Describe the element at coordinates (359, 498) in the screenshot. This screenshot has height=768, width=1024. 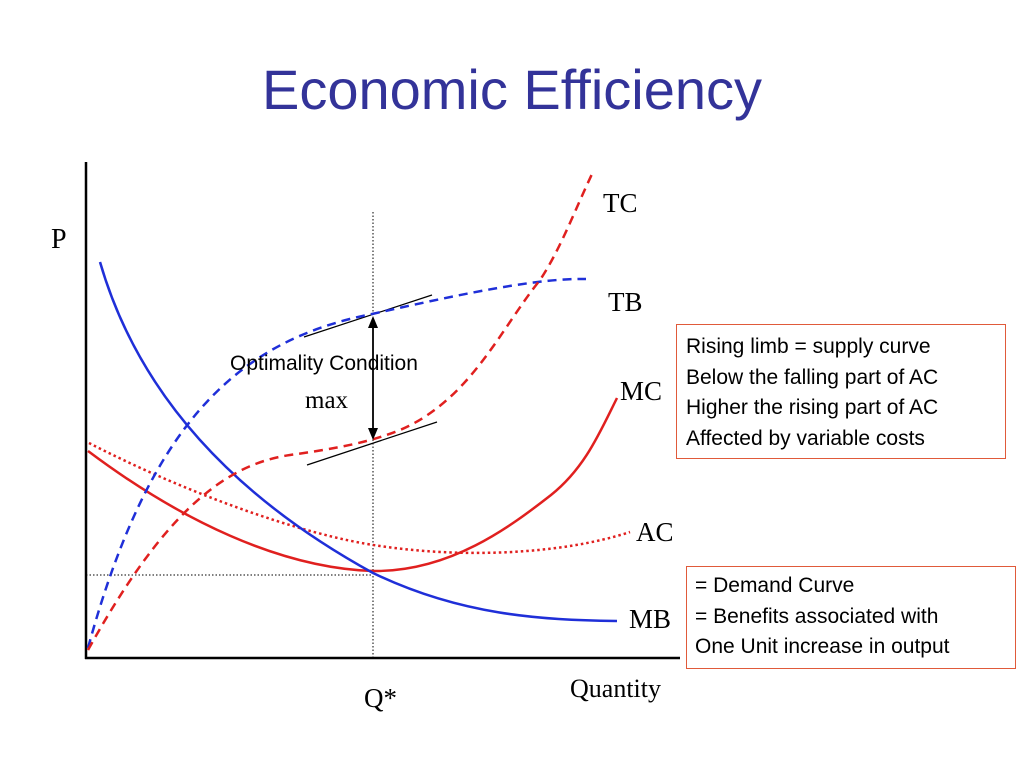
I see `ac-curve` at that location.